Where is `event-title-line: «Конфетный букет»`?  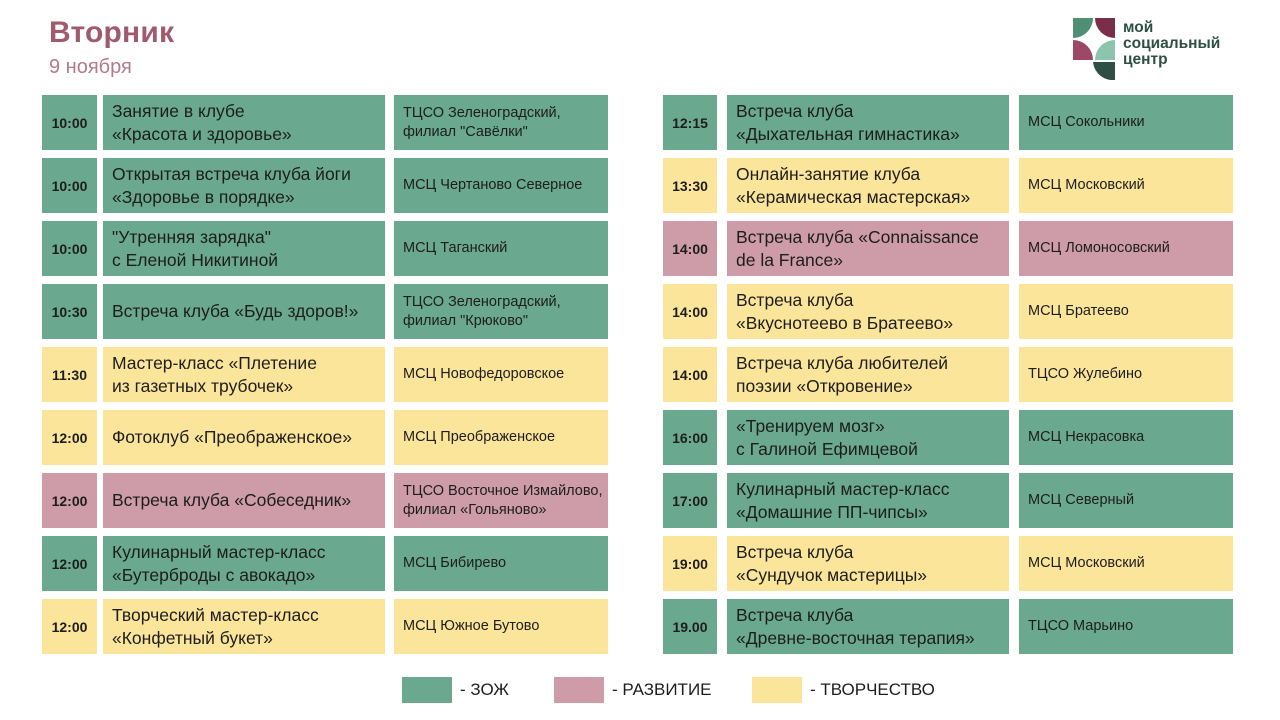 event-title-line: «Конфетный букет» is located at coordinates (192, 637).